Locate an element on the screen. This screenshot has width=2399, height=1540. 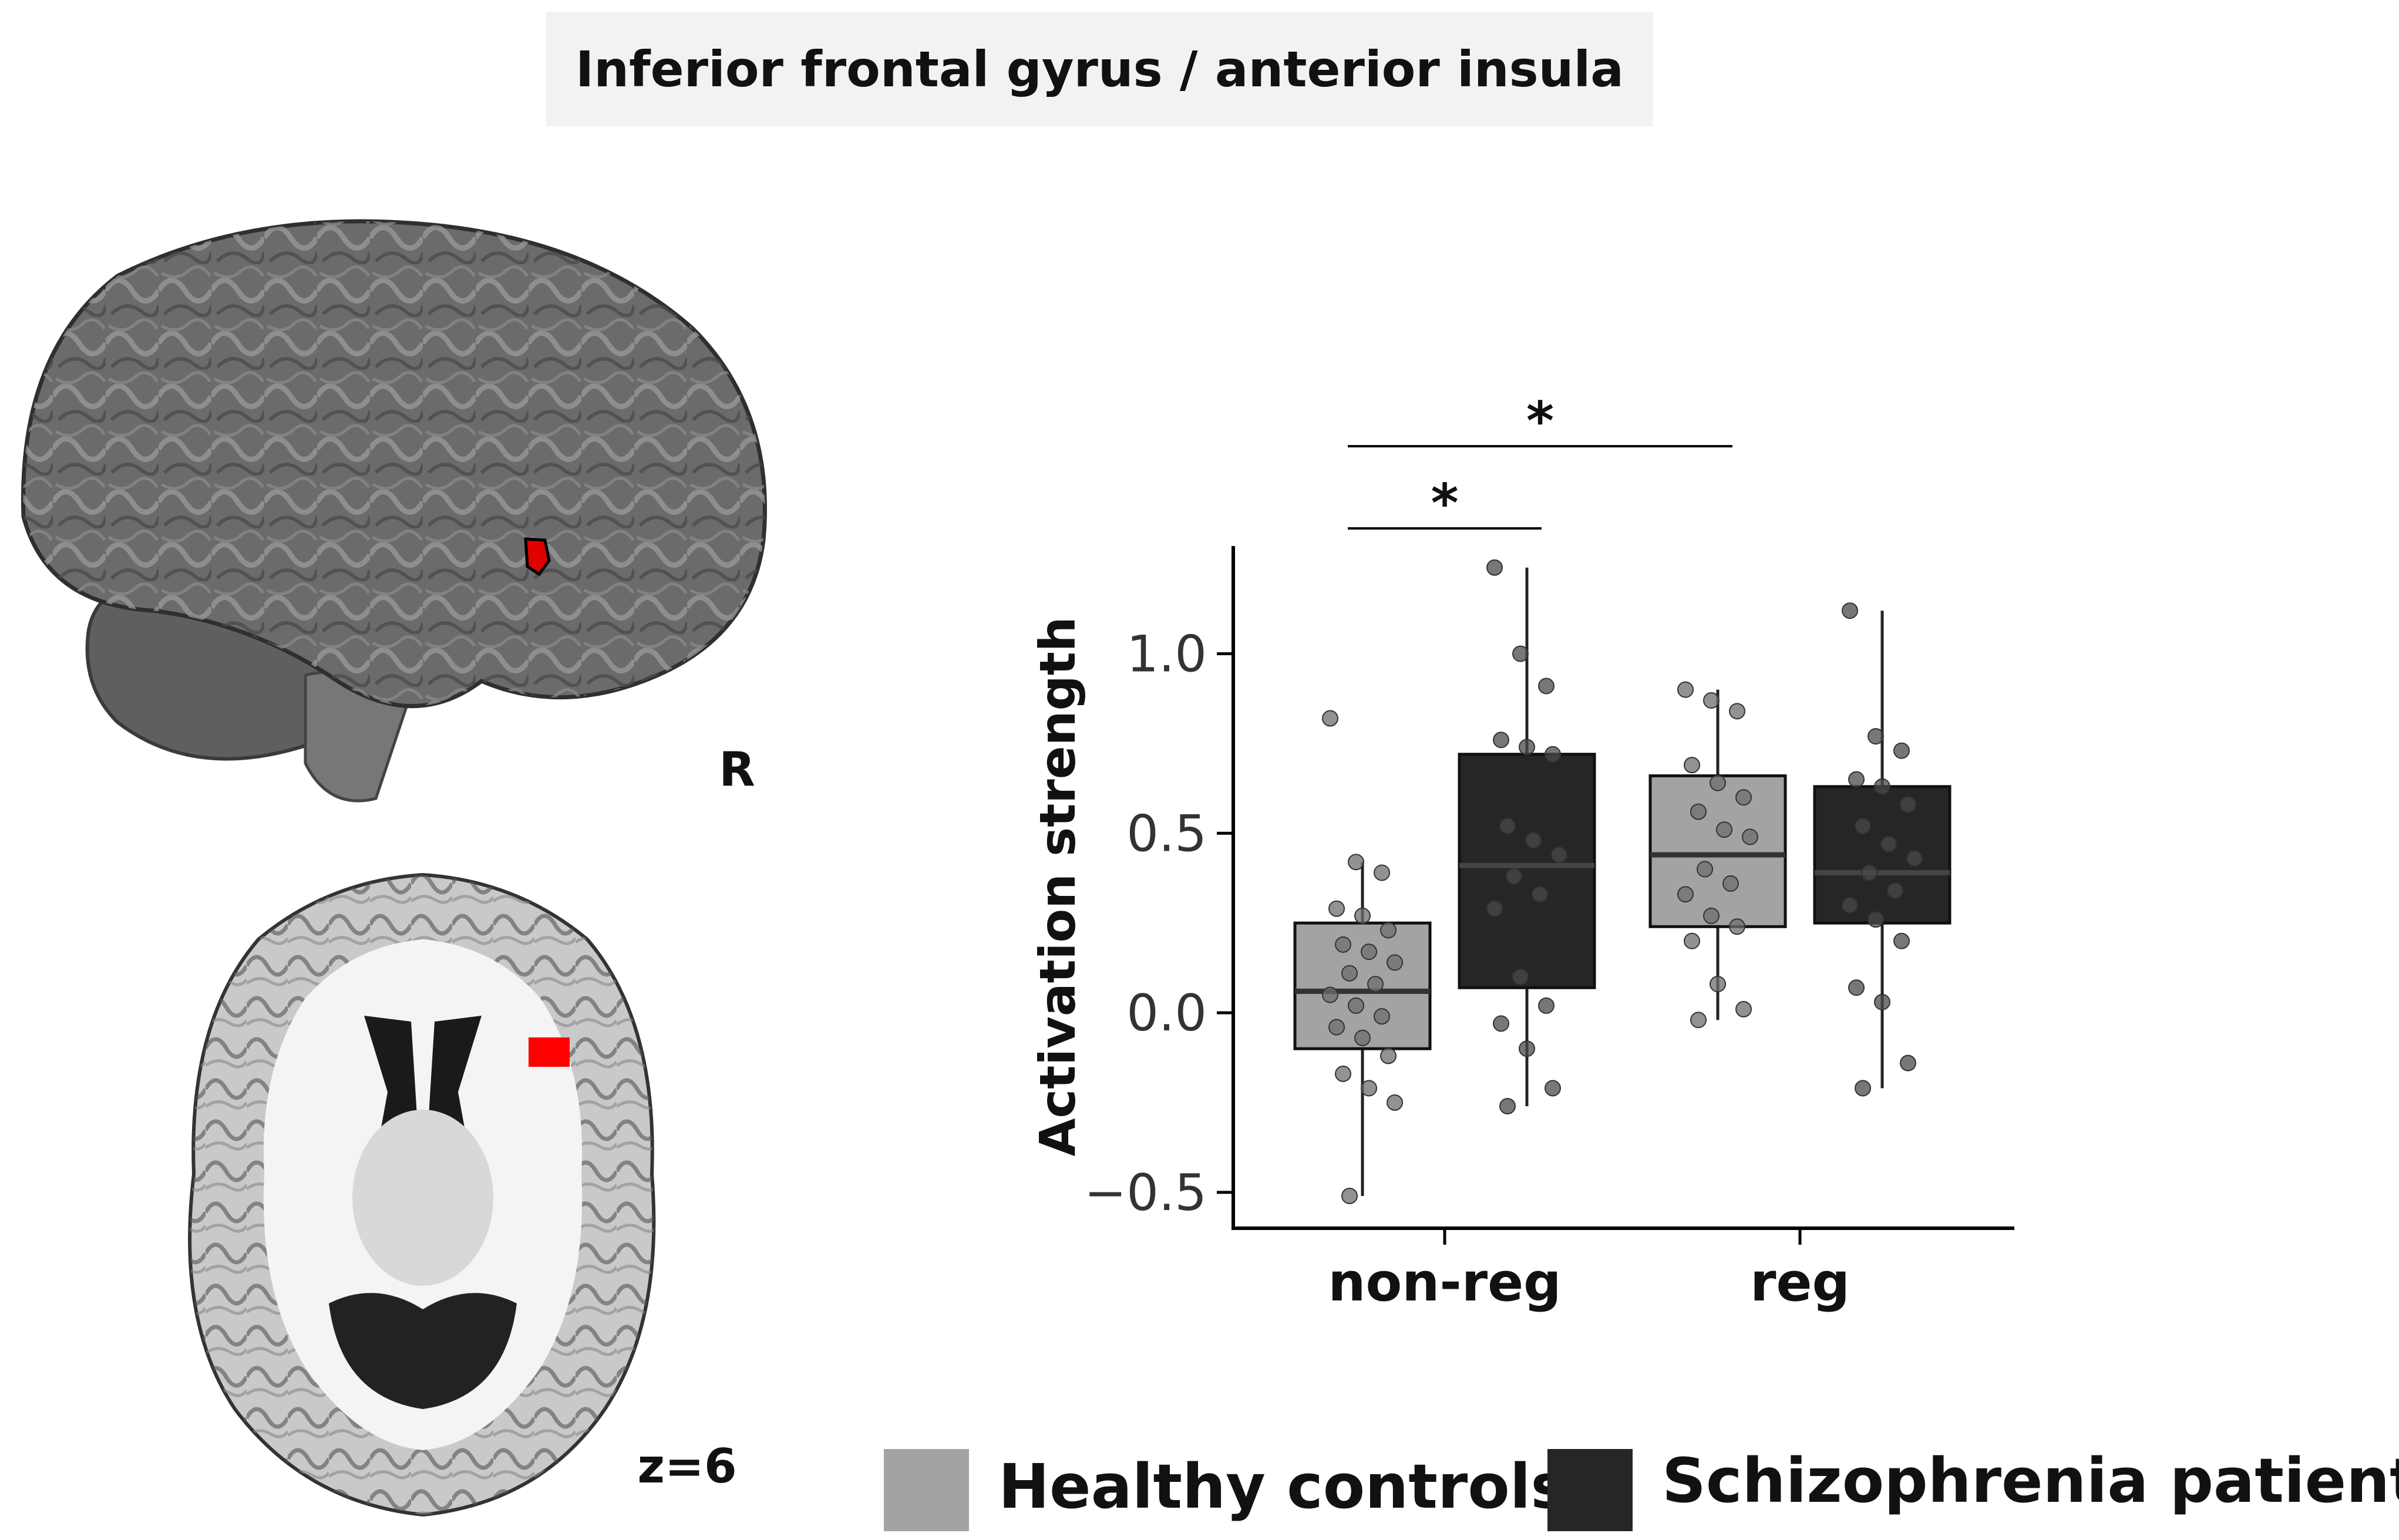
legend-swatch-healthy is located at coordinates (926, 1490).